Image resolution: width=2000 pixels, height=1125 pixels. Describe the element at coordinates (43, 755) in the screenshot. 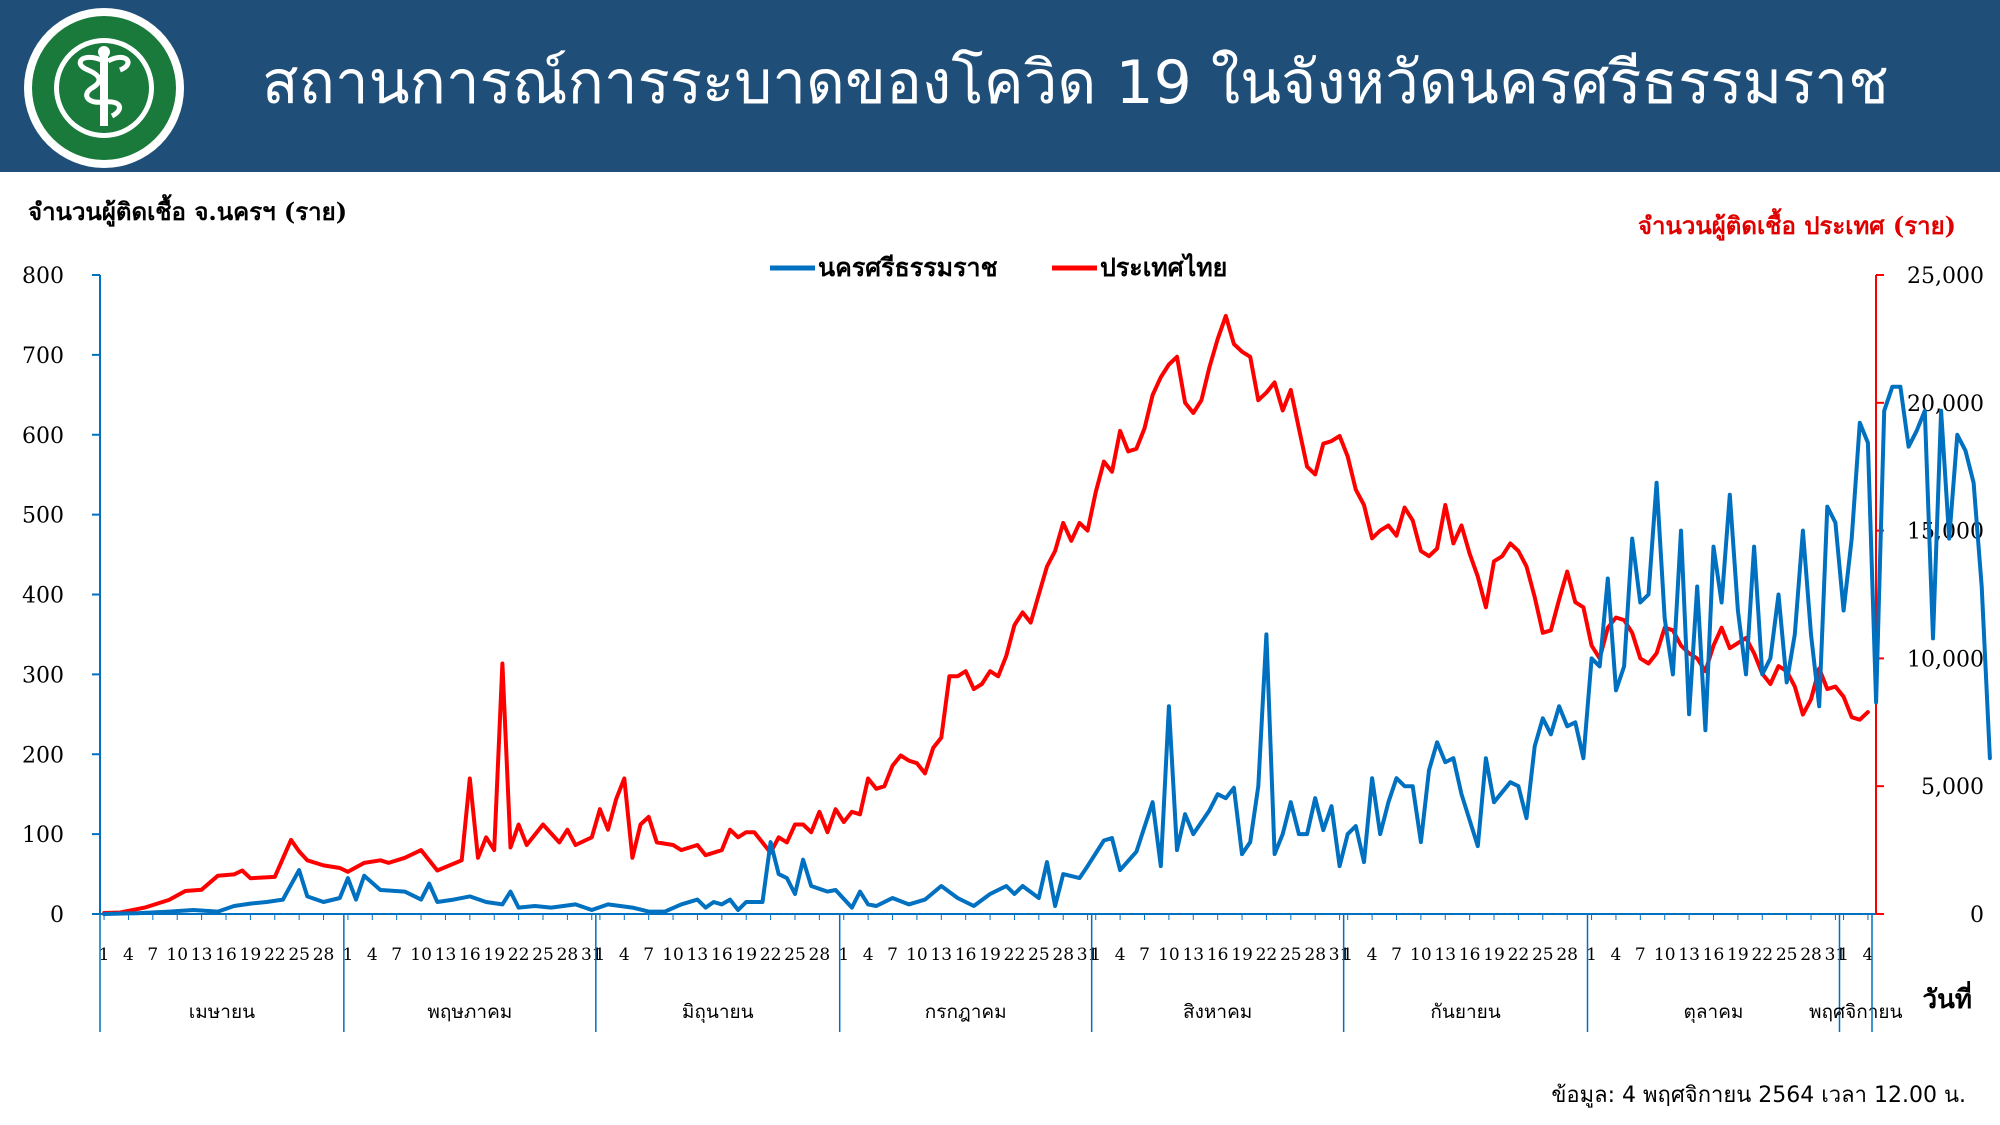

I see `left-tick-label: 200` at that location.